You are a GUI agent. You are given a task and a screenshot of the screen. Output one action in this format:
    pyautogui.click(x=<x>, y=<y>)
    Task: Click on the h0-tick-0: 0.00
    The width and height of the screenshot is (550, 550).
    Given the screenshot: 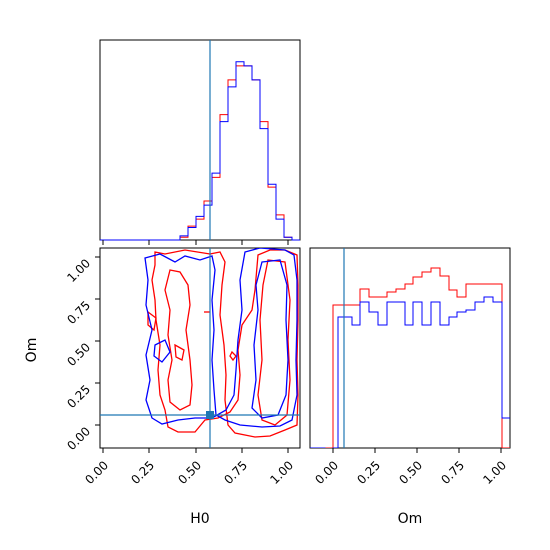 What is the action you would take?
    pyautogui.click(x=96, y=472)
    